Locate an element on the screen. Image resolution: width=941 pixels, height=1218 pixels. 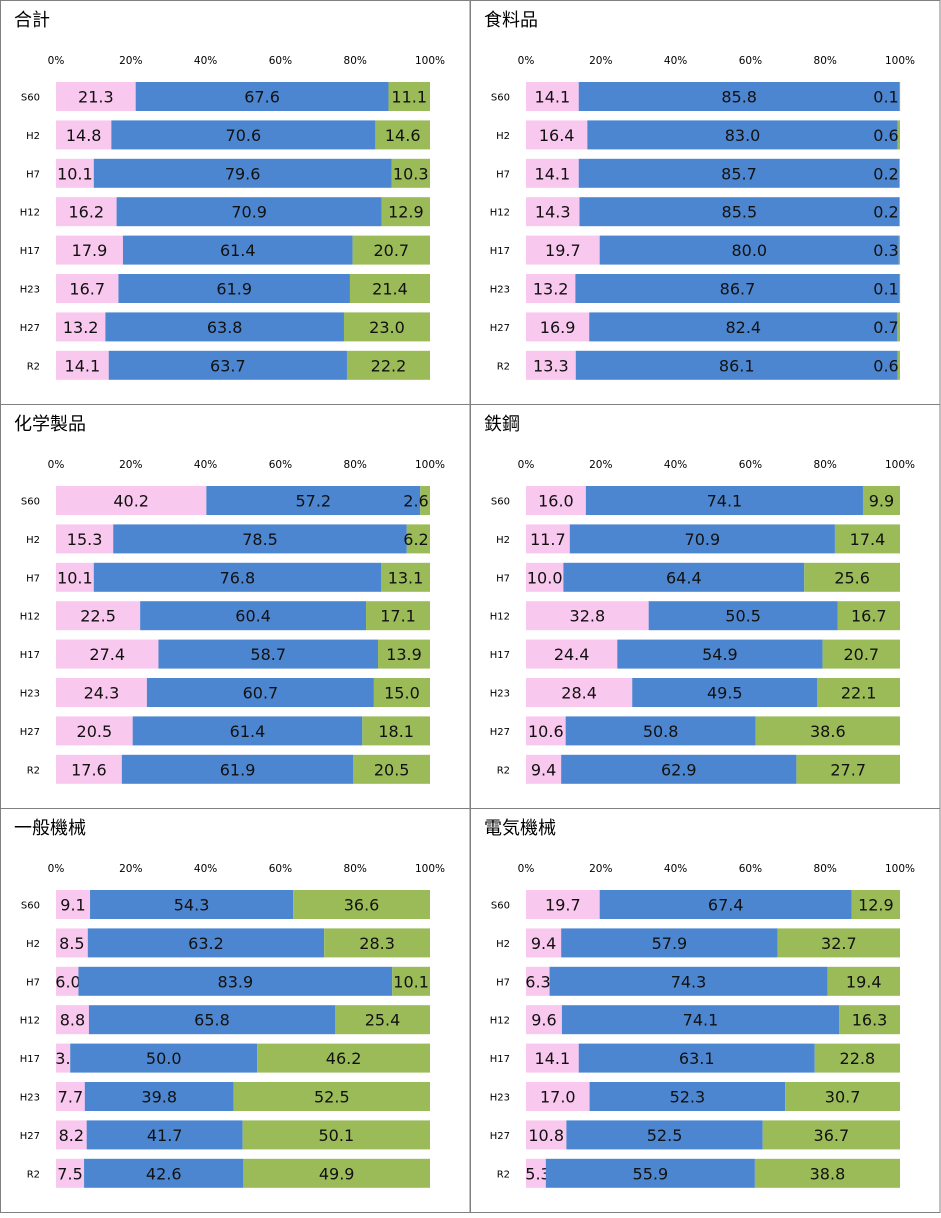
data-label: 38.6 is located at coordinates (828, 731).